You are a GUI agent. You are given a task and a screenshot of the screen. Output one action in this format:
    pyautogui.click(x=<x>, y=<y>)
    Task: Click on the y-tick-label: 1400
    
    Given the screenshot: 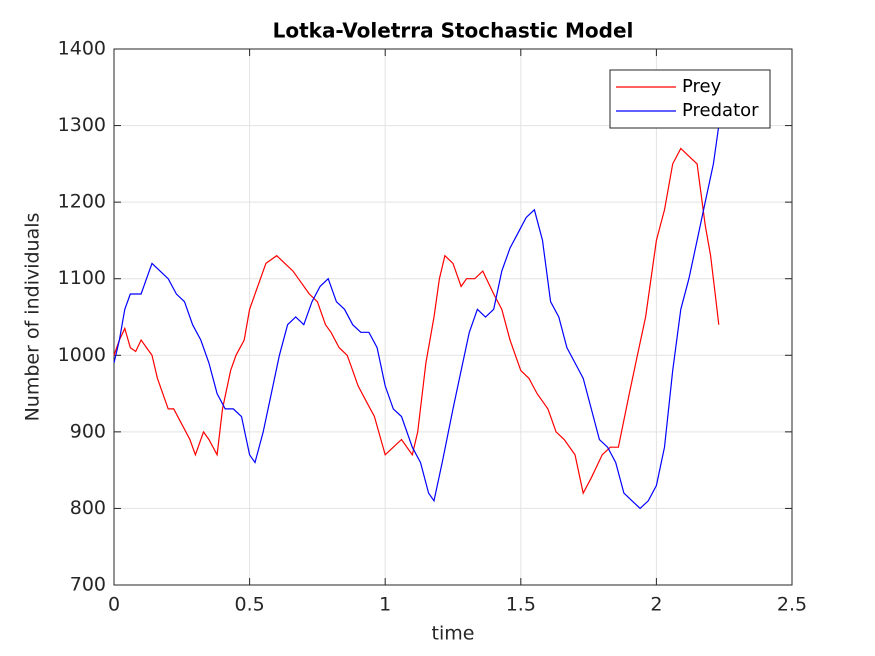 What is the action you would take?
    pyautogui.click(x=82, y=49)
    